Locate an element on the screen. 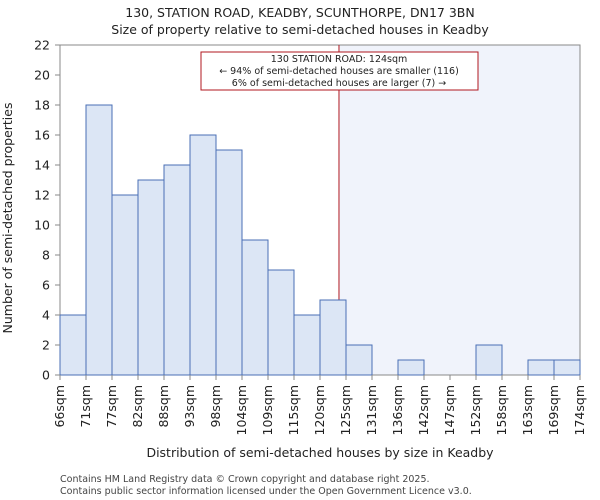 This screenshot has height=500, width=600. bar-169sqm is located at coordinates (567, 367).